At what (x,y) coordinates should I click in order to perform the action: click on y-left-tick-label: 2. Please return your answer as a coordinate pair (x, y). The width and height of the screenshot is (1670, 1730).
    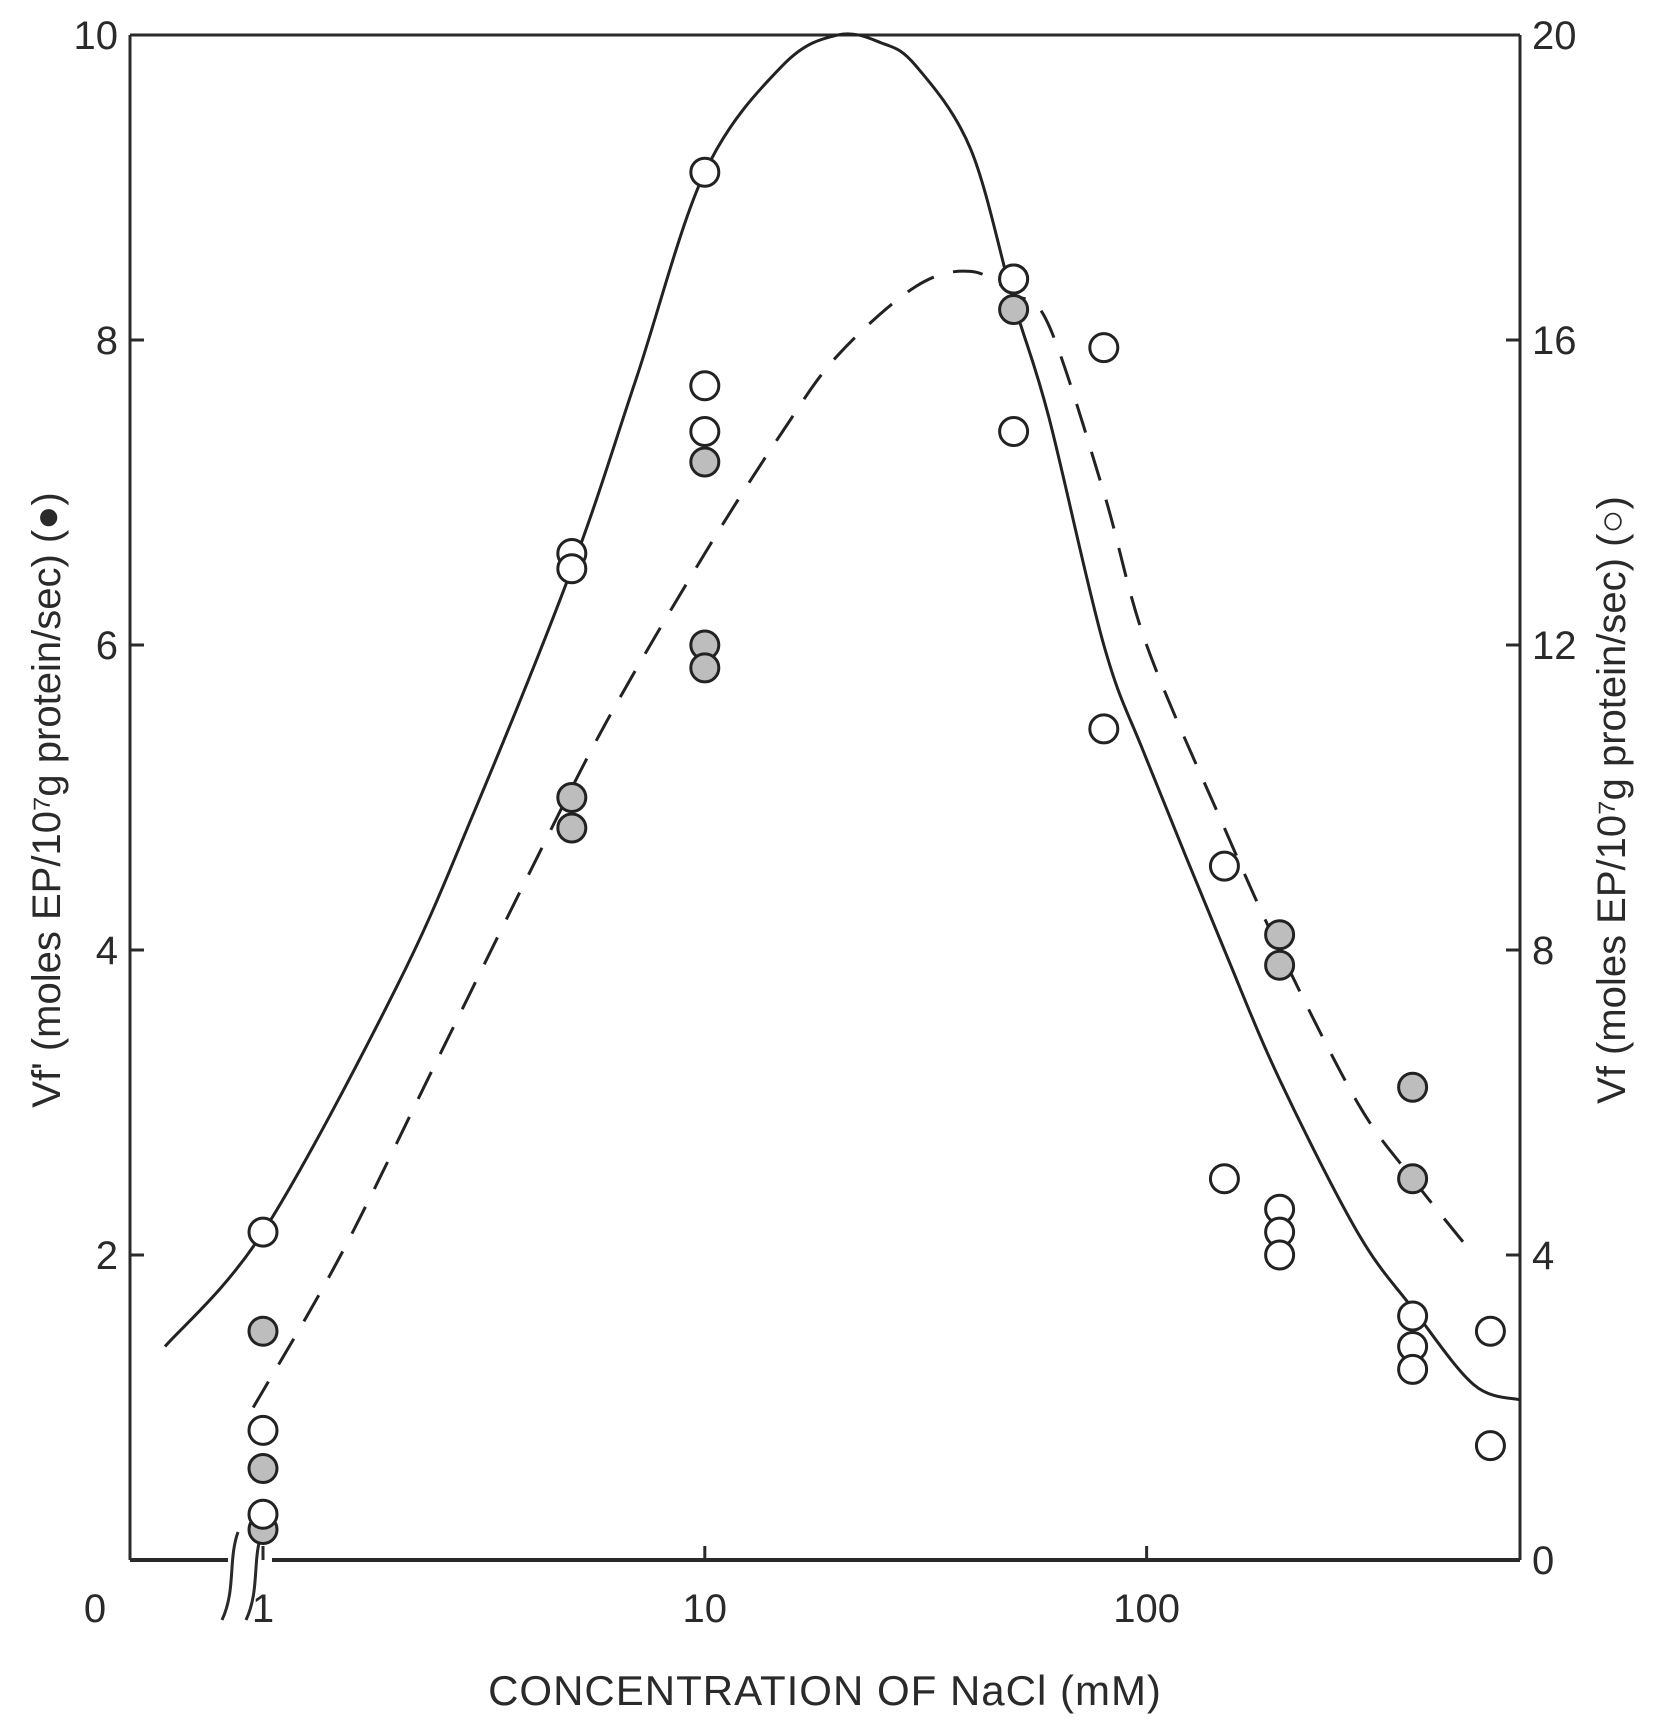
    Looking at the image, I should click on (107, 1256).